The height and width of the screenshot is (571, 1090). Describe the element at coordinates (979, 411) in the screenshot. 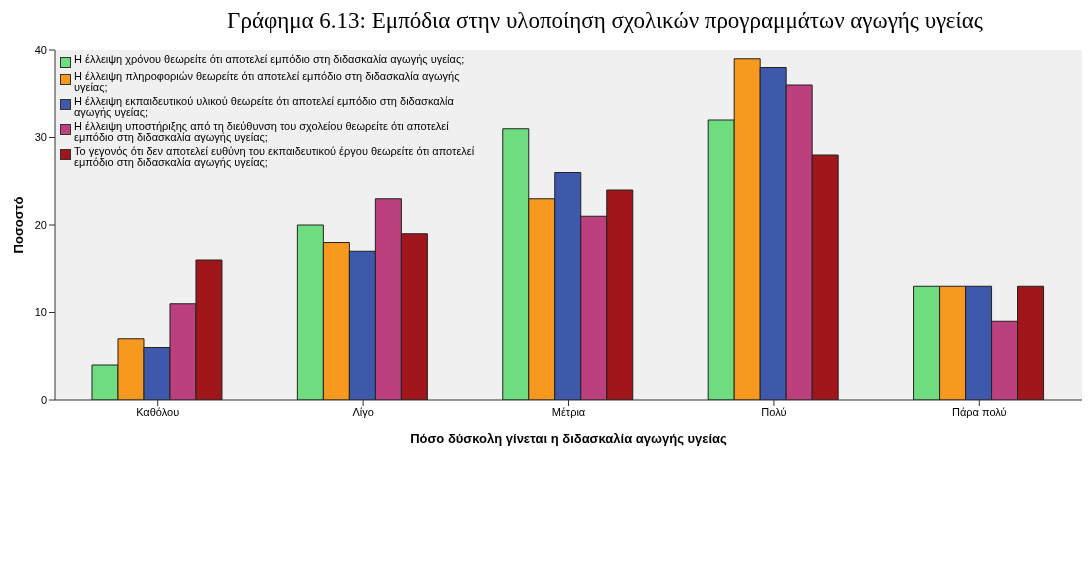

I see `x-tick-label: Πάρα πολύ` at that location.